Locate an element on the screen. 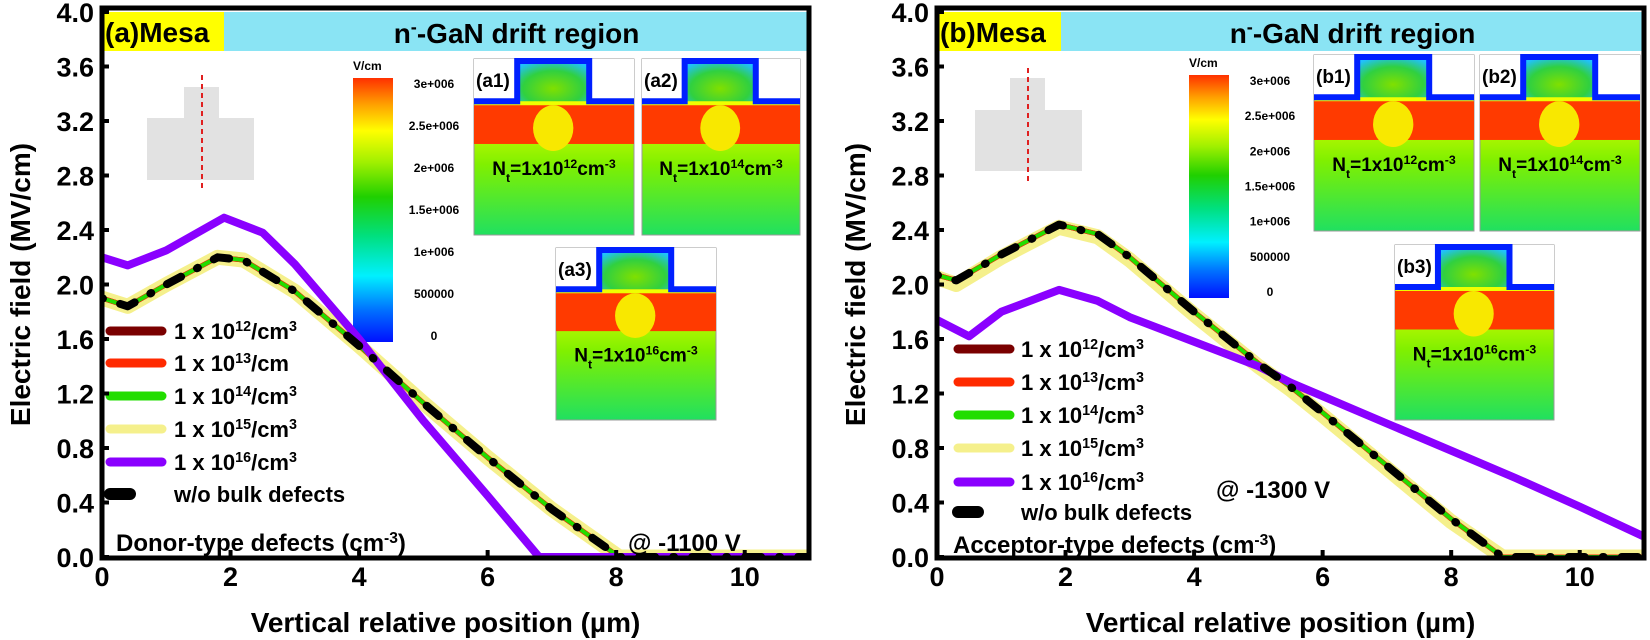 This screenshot has height=640, width=1650. drift-region-bar is located at coordinates (1352, 31).